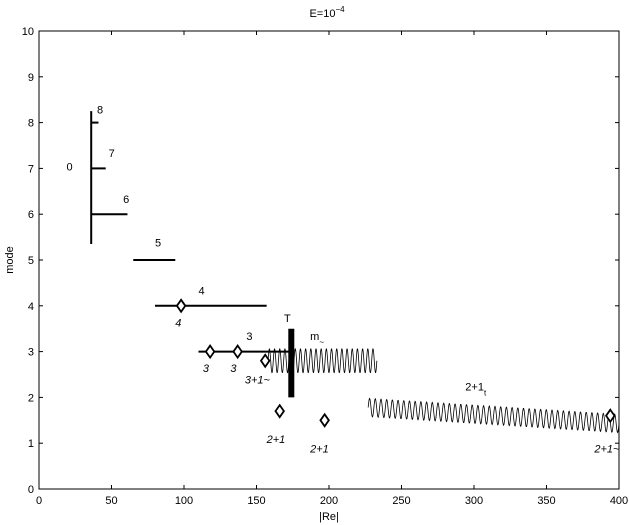  I want to click on x-tick-label: 150, so click(256, 501).